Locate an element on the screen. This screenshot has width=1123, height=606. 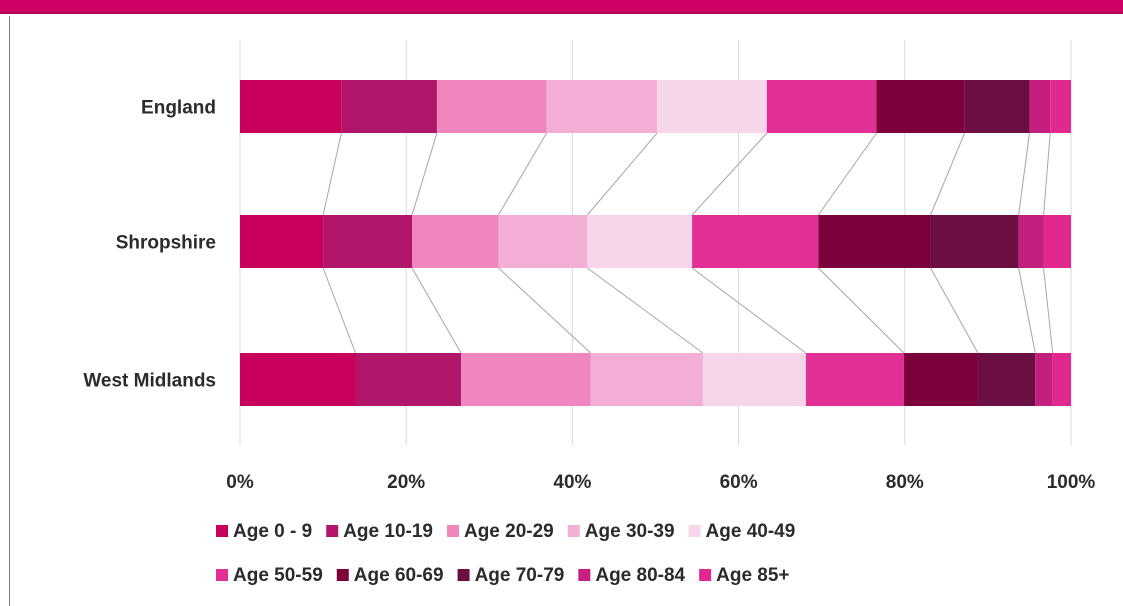
category-labels: England Shropshire West Midlands is located at coordinates (149, 245).